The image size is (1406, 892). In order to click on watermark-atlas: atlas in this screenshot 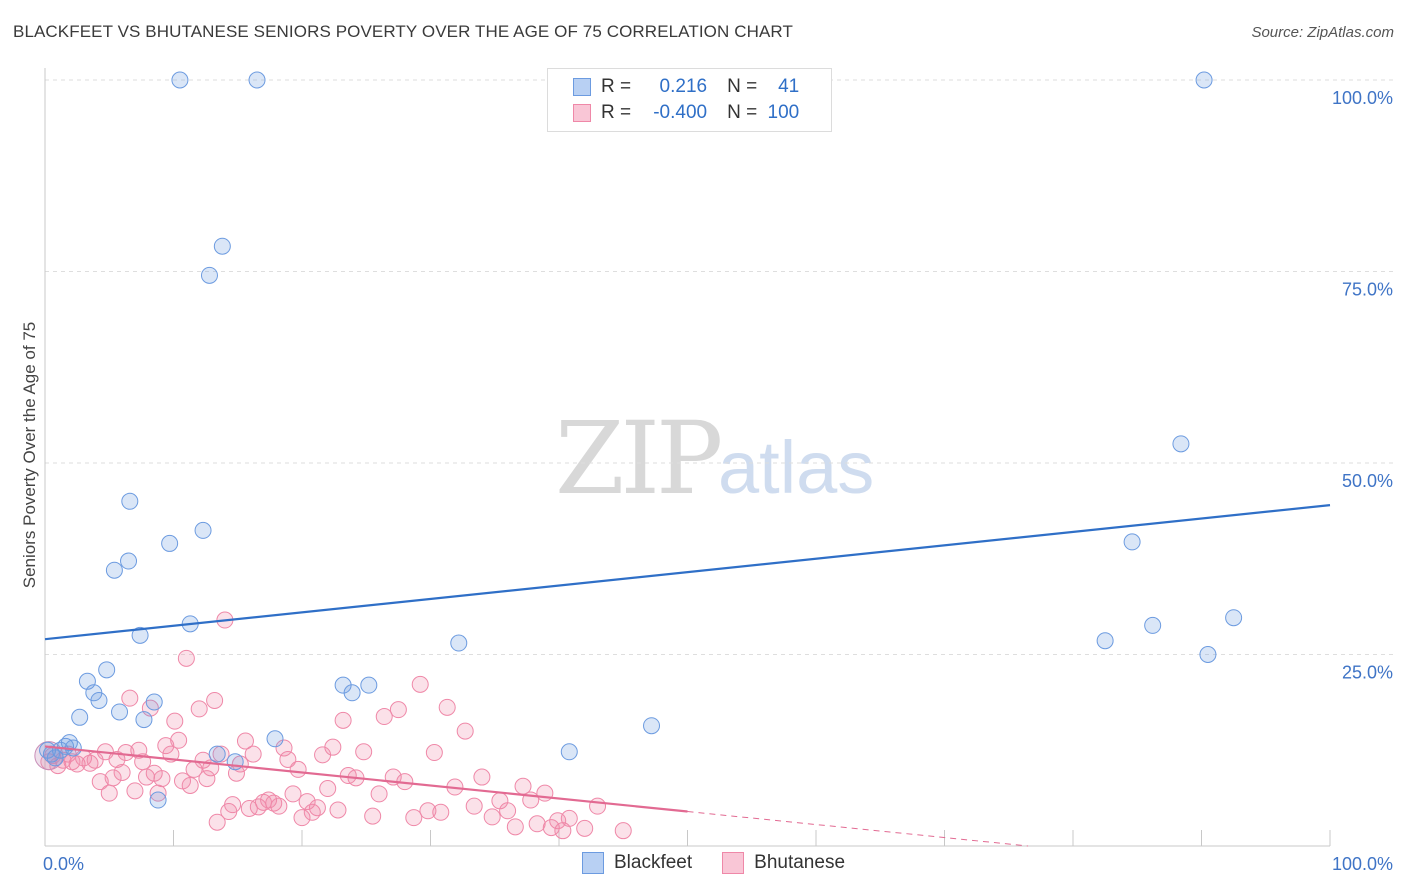, I will do `click(796, 467)`.